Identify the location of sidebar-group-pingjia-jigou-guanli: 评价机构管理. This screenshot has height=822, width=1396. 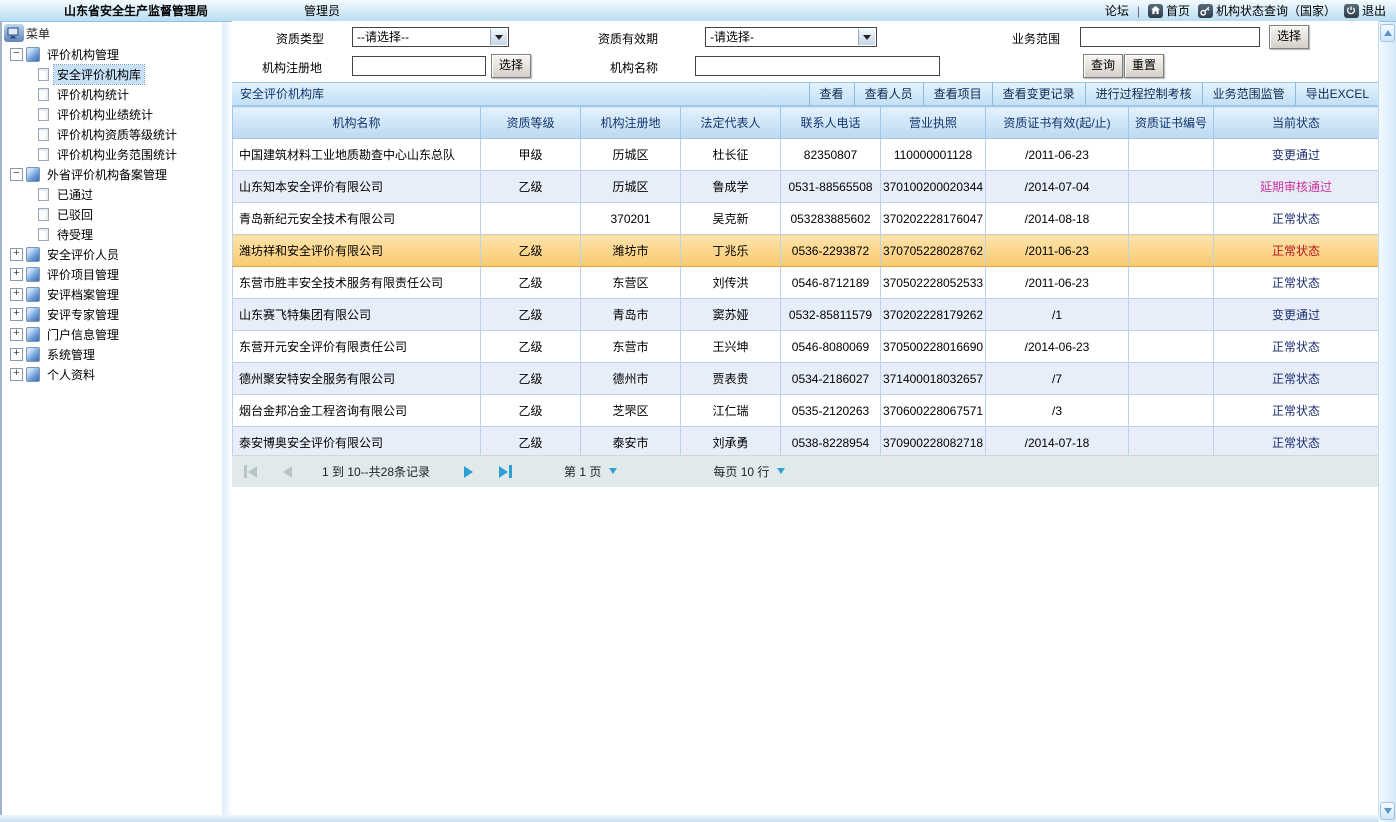
(116, 54).